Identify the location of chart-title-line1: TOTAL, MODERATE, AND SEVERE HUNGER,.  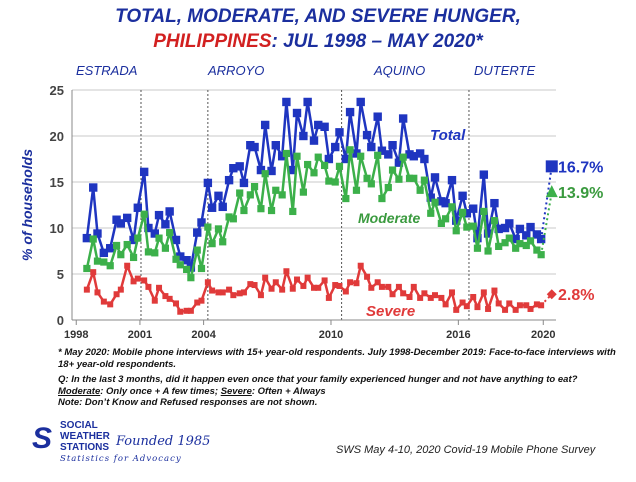
(318, 16).